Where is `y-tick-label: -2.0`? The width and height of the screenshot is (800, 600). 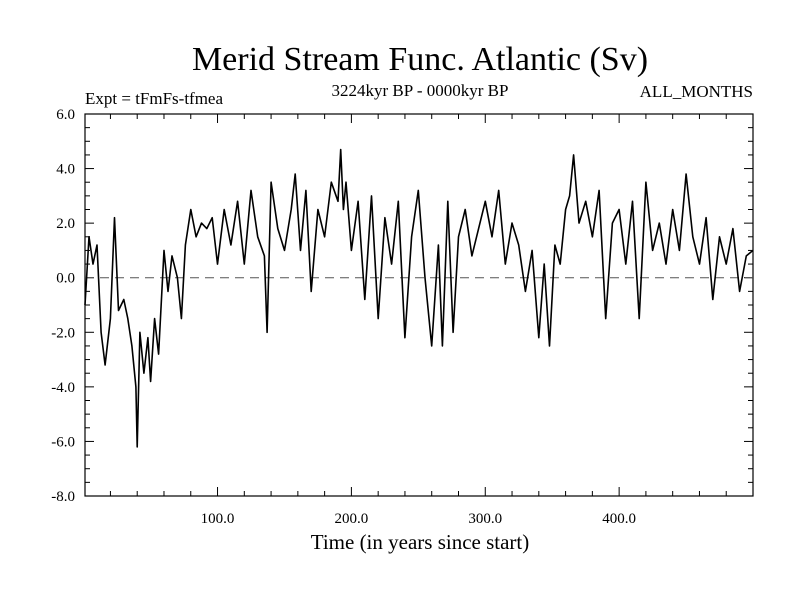
y-tick-label: -2.0 is located at coordinates (63, 333).